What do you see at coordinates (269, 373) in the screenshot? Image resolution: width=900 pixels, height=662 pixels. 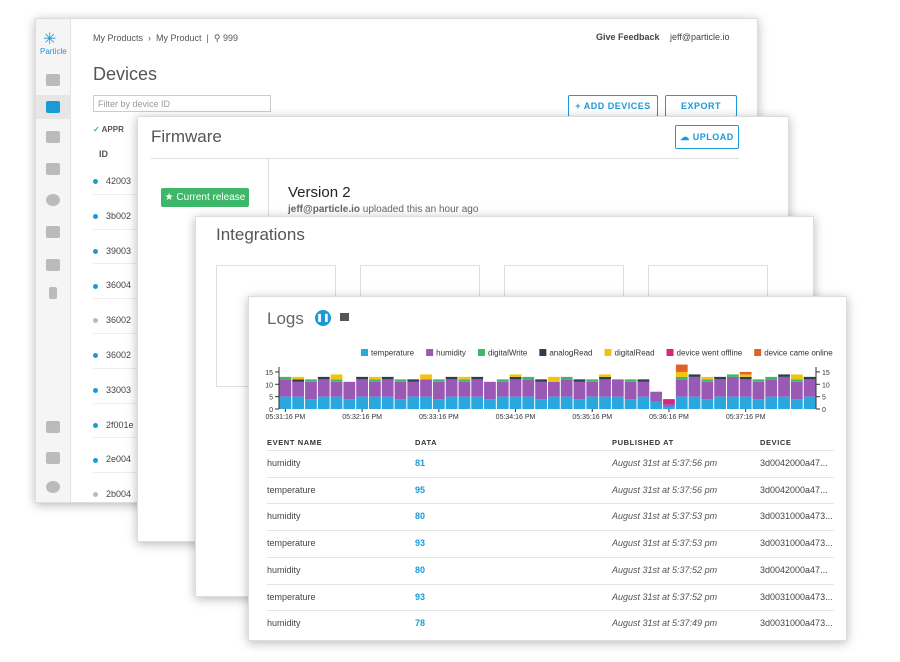 I see `y-tick-label: 15` at bounding box center [269, 373].